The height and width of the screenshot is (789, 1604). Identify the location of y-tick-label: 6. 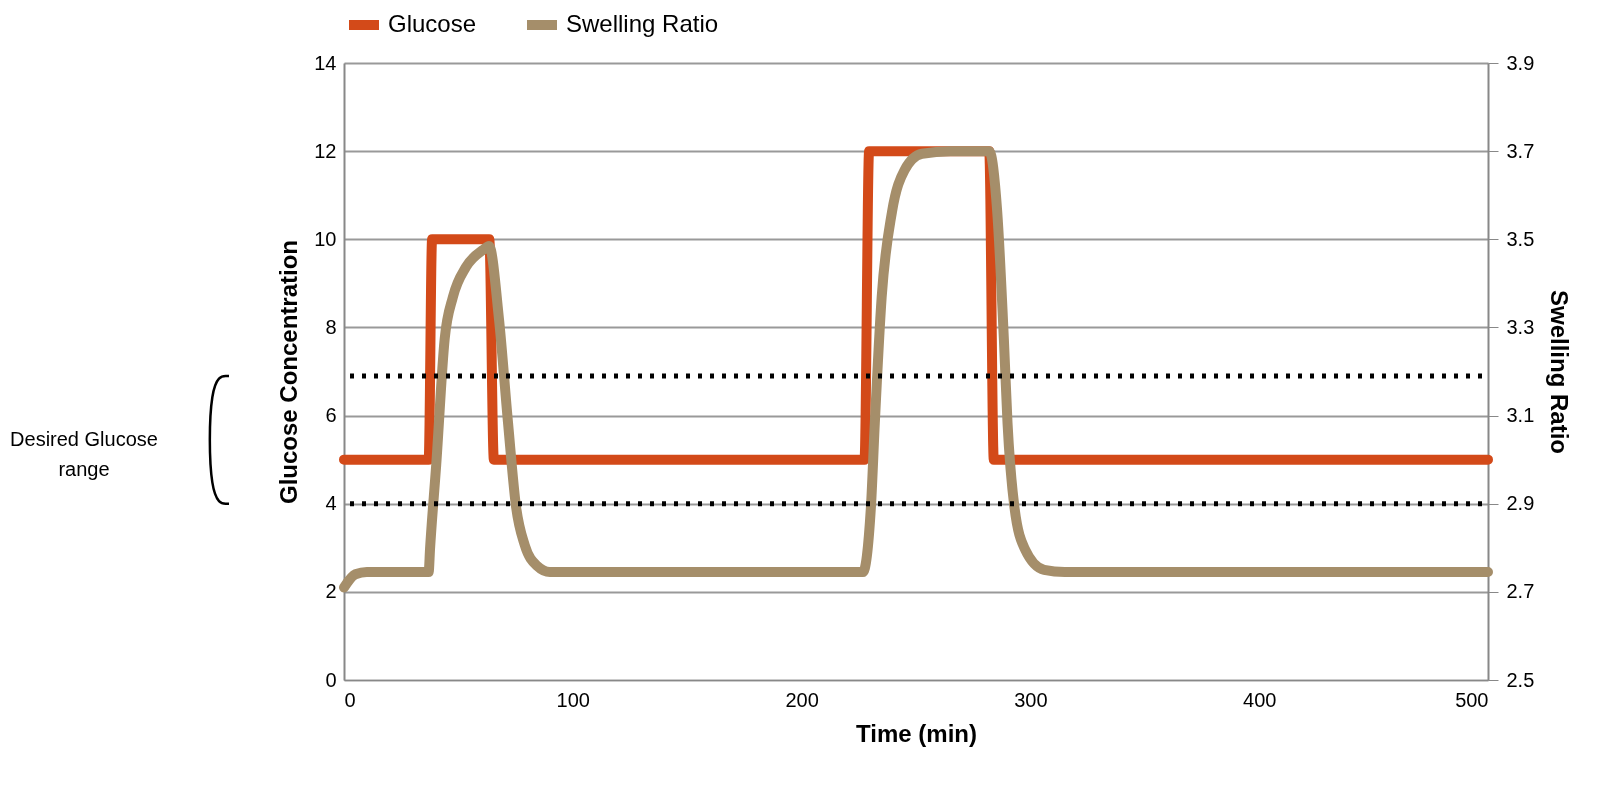
(331, 415).